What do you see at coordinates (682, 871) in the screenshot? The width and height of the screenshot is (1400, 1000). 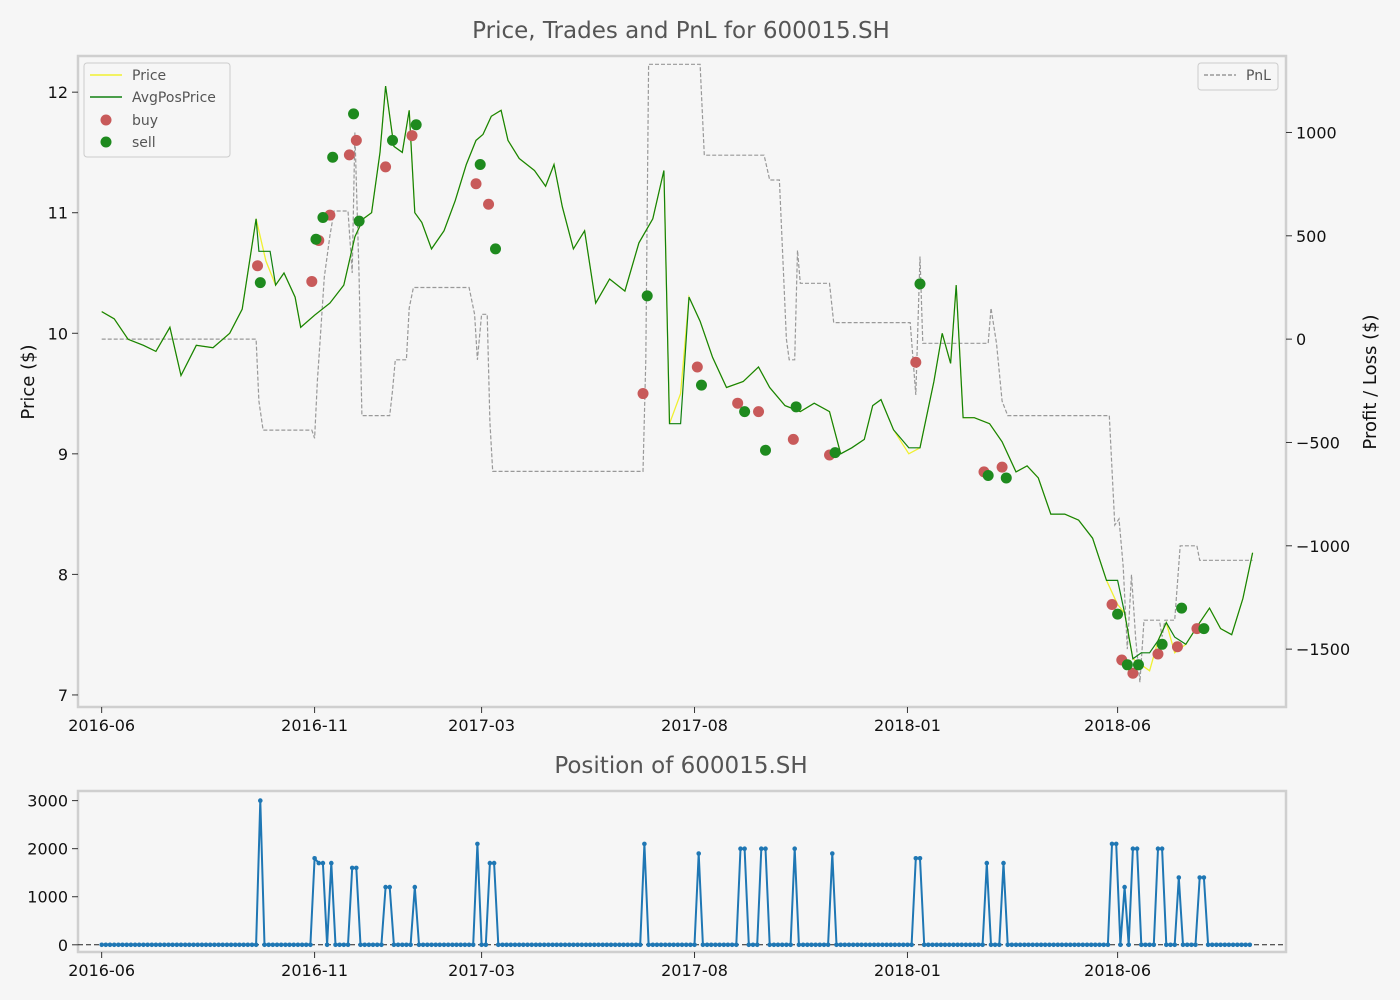 I see `position-chart-frame` at bounding box center [682, 871].